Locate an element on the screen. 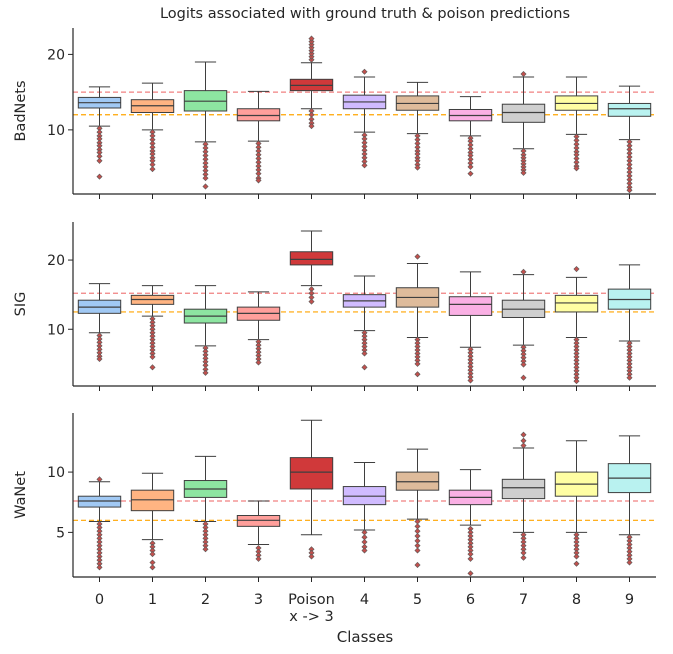  y-axis-label: SIG is located at coordinates (21, 304).